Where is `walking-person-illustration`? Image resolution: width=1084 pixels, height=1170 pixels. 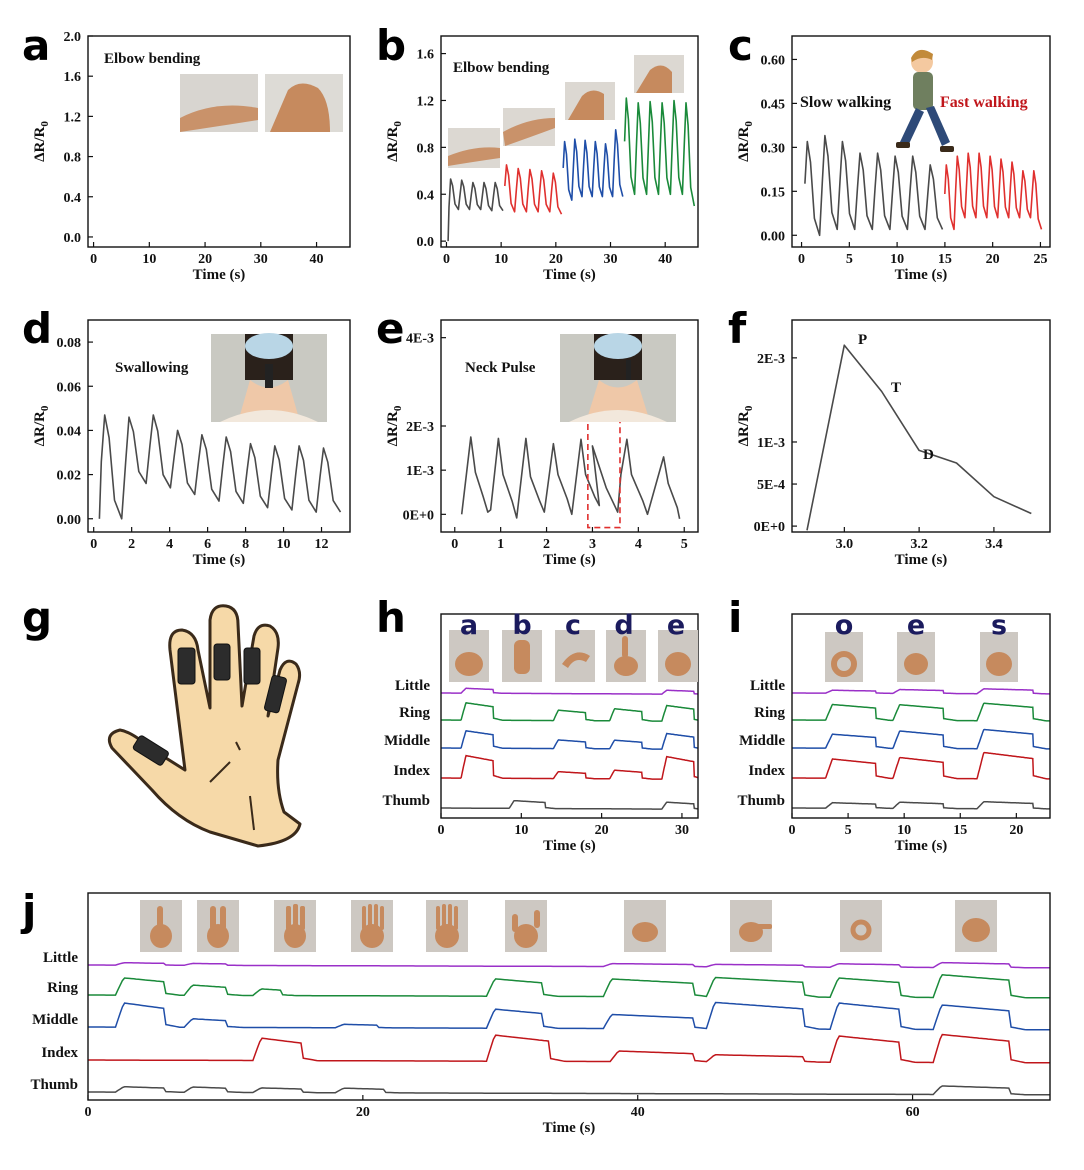 walking-person-illustration is located at coordinates (925, 100).